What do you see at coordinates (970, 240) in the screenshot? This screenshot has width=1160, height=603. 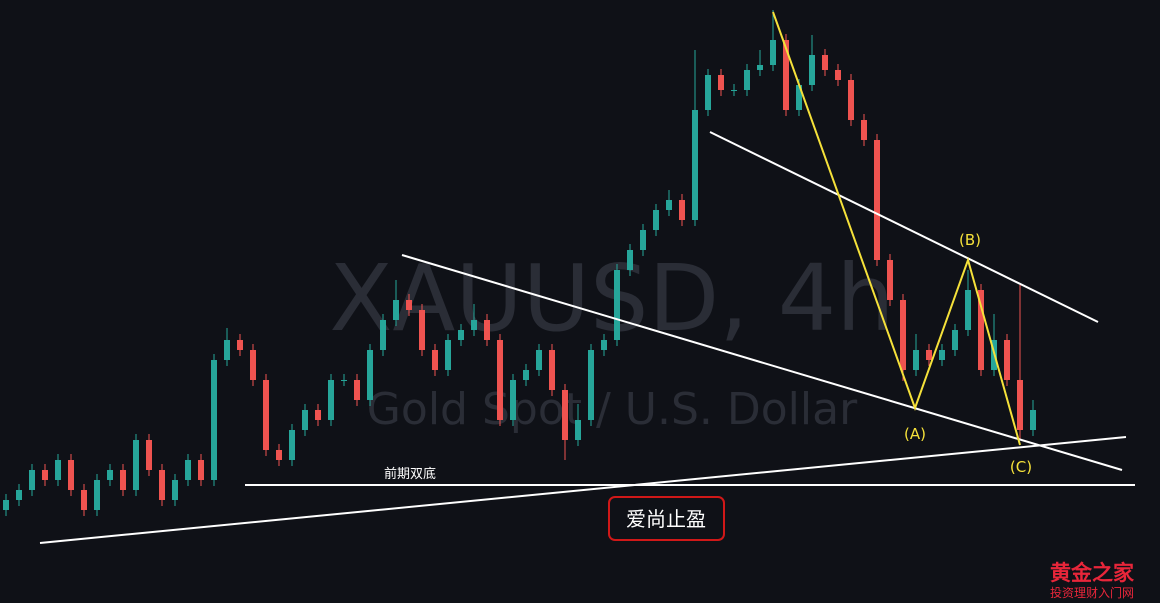 I see `wave-label: (B)` at bounding box center [970, 240].